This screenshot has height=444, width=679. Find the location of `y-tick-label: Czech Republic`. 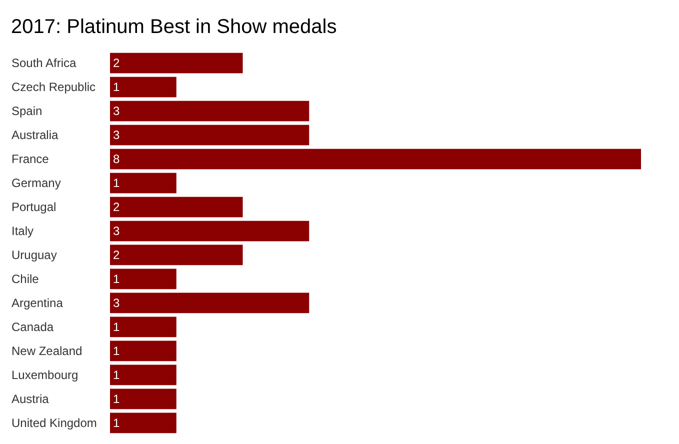

y-tick-label: Czech Republic is located at coordinates (54, 87).